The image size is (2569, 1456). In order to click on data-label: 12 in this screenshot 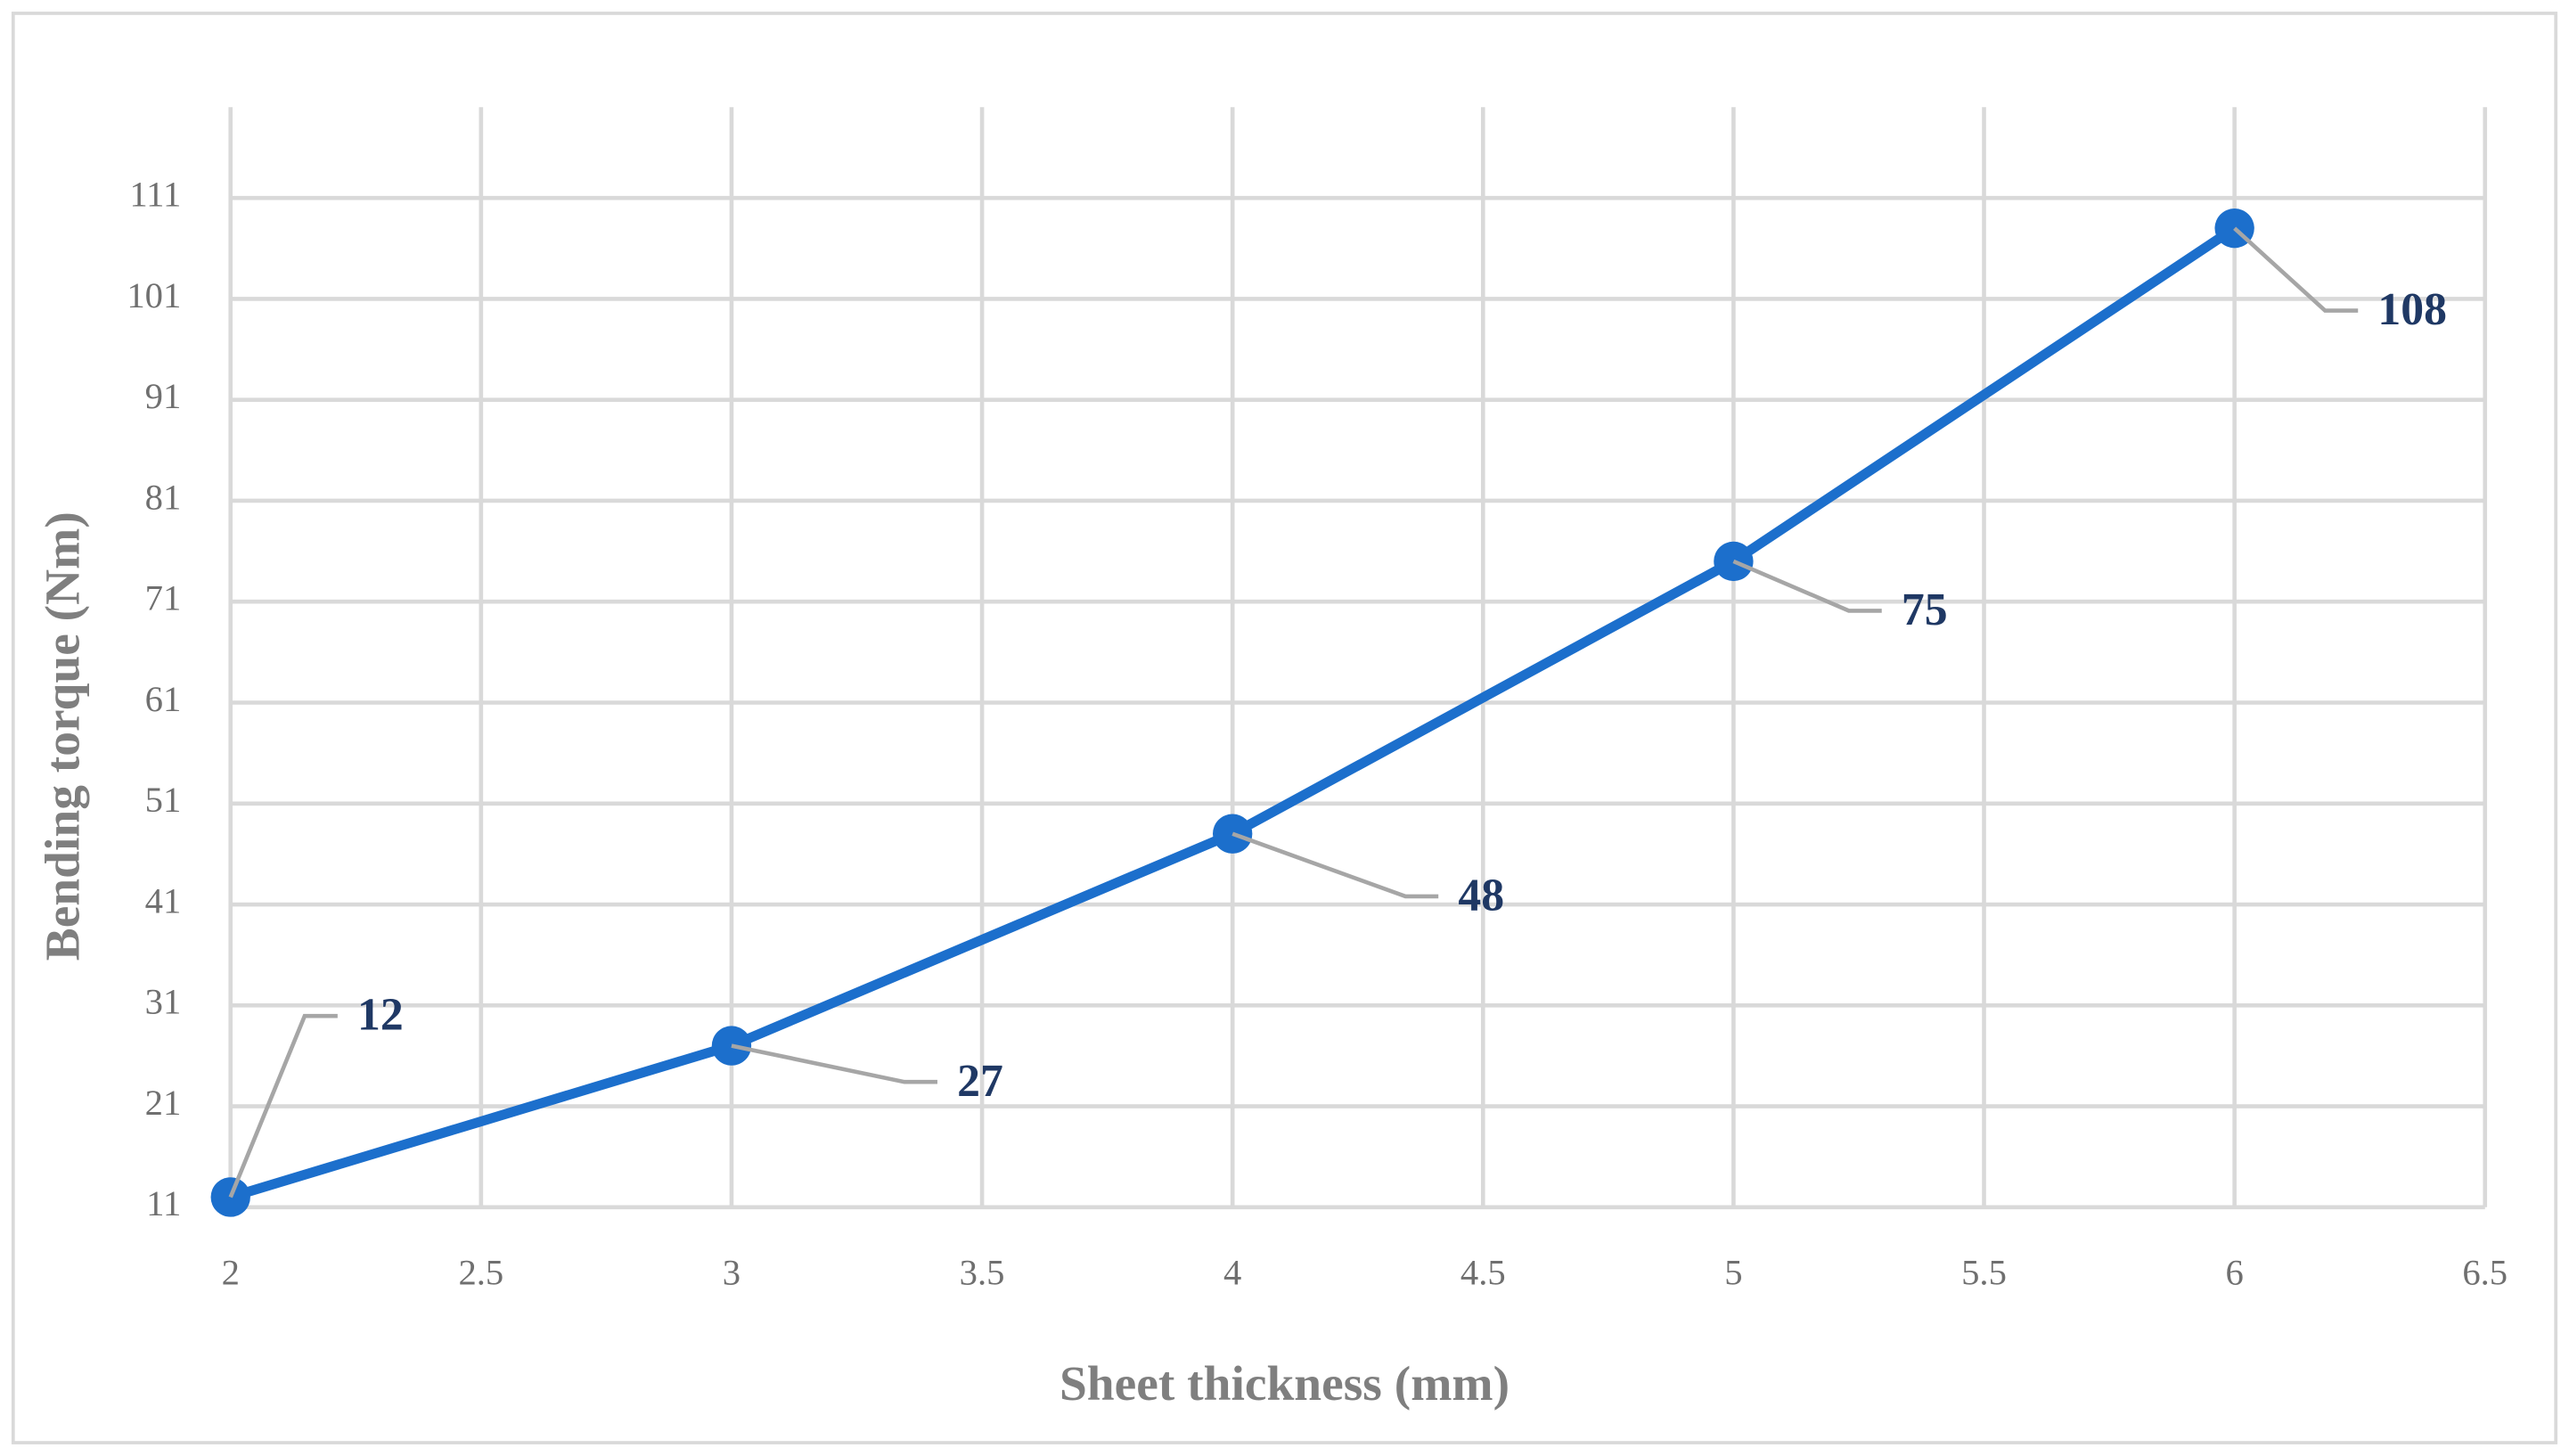, I will do `click(380, 1015)`.